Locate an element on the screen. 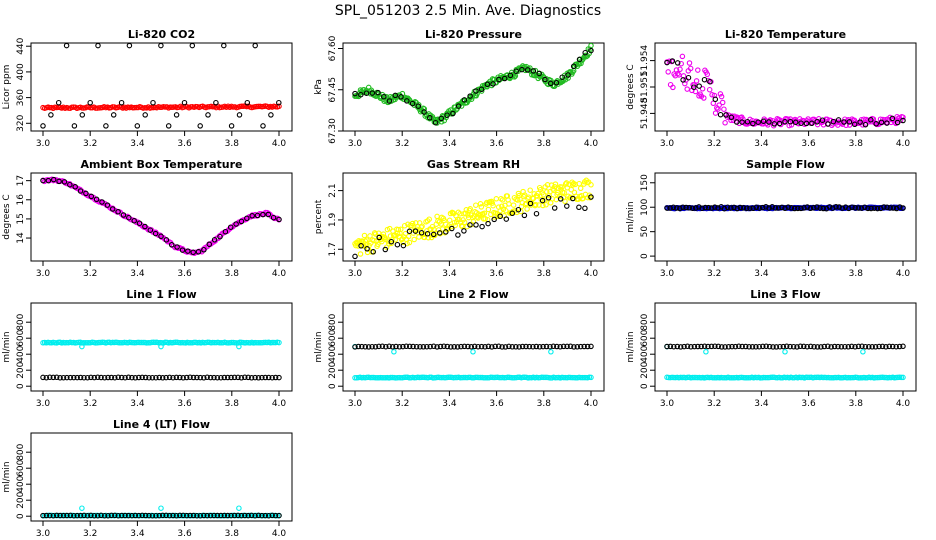 The width and height of the screenshot is (936, 540). series-sample_flow_ref is located at coordinates (785, 208).